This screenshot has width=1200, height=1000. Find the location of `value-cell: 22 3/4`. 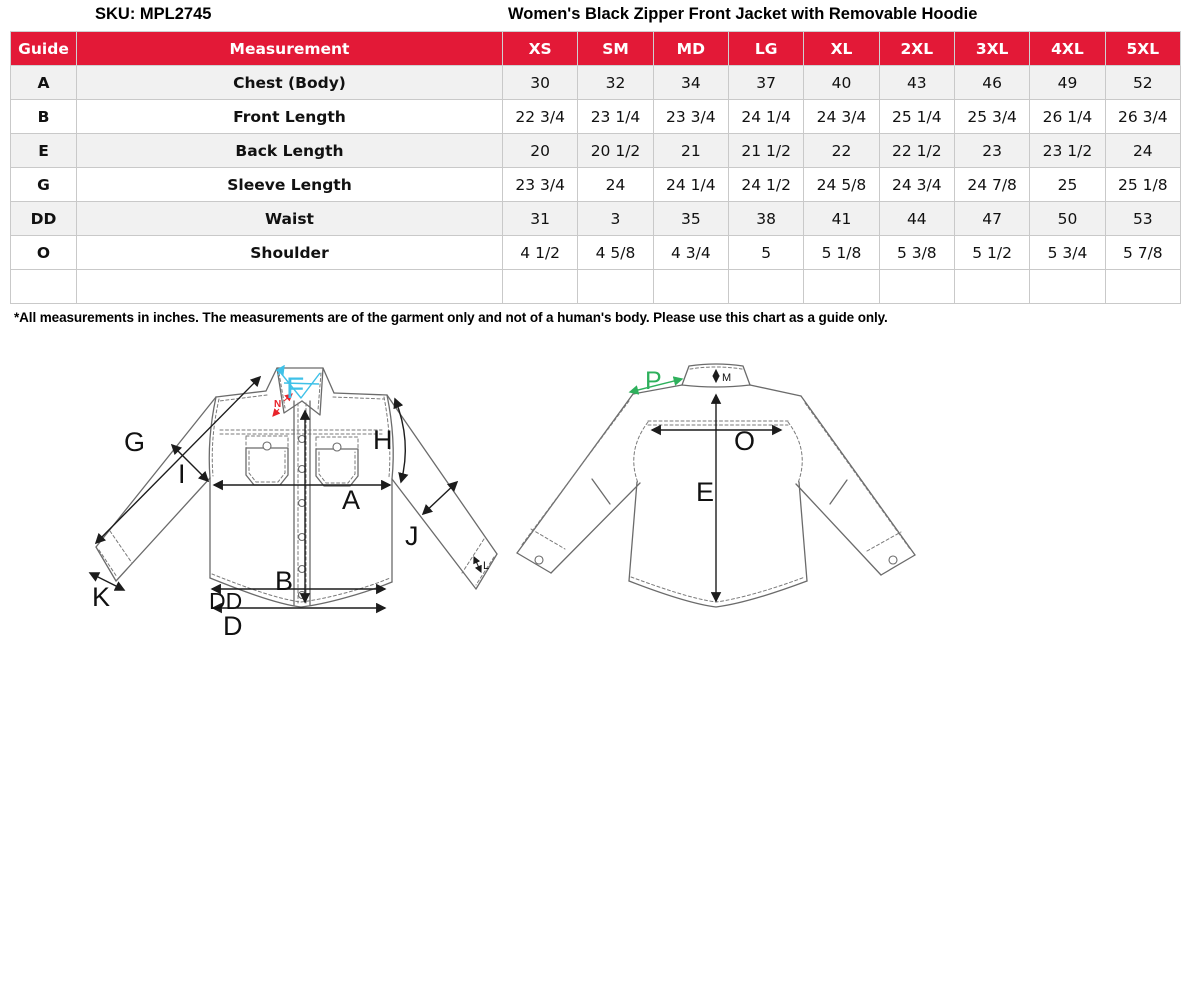

value-cell: 22 3/4 is located at coordinates (540, 116).